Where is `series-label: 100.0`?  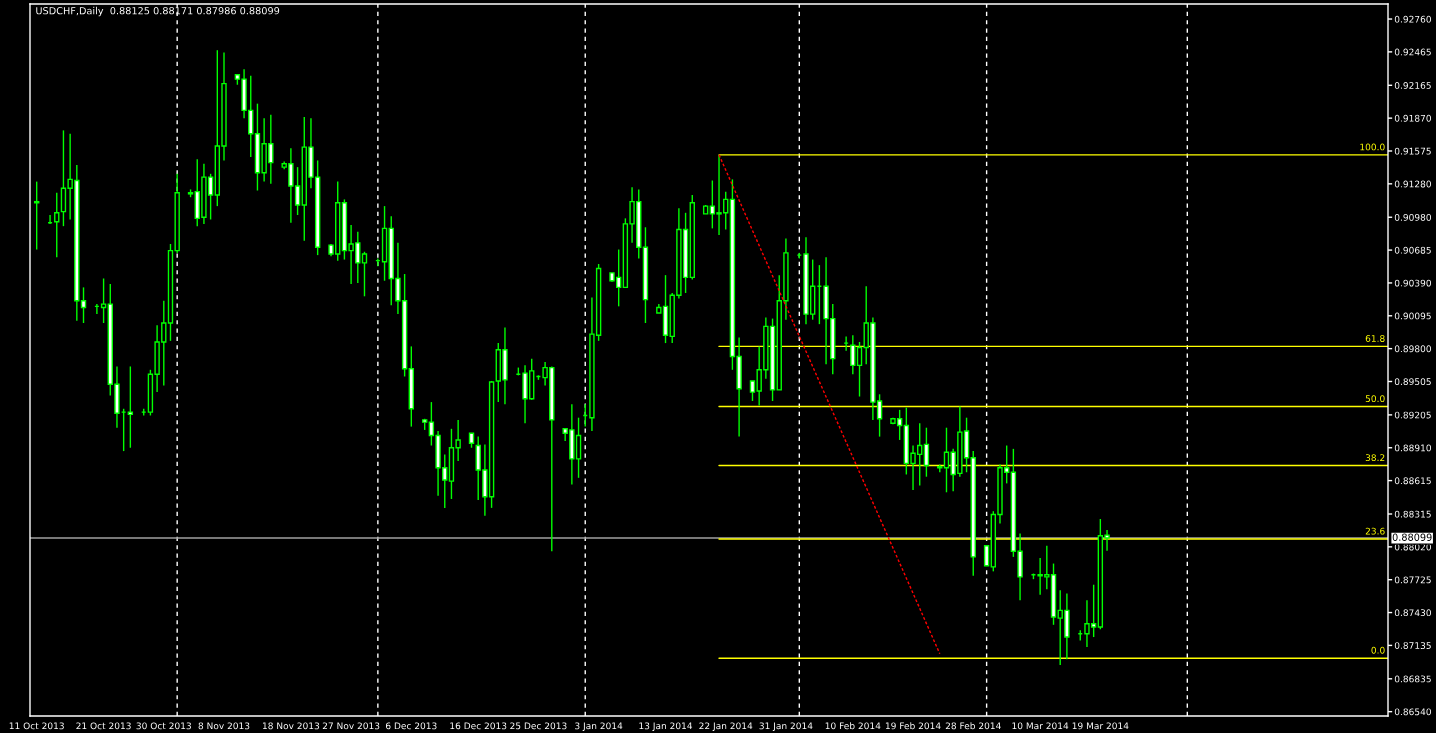 series-label: 100.0 is located at coordinates (1372, 147).